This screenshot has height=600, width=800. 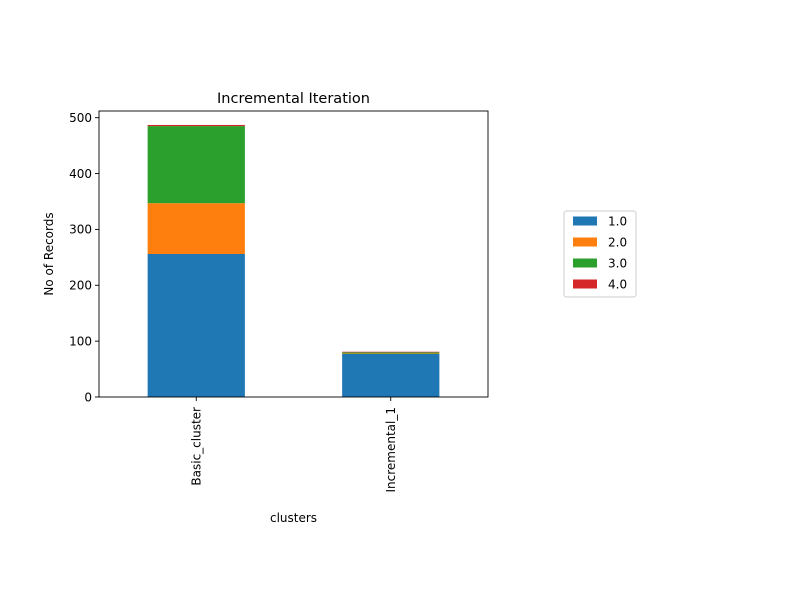 I want to click on y-axis-label: No of Records, so click(x=49, y=253).